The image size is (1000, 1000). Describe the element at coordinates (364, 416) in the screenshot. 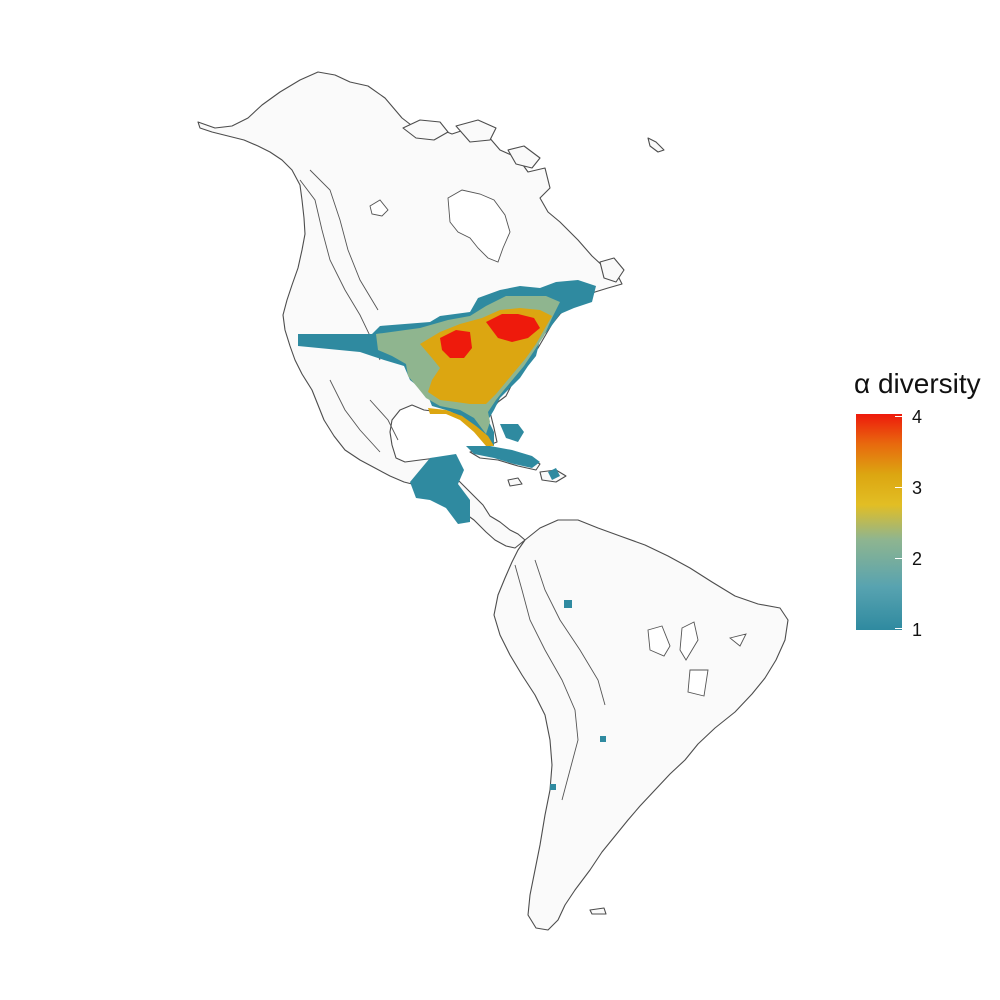

I see `mexico-sierra-outline` at that location.